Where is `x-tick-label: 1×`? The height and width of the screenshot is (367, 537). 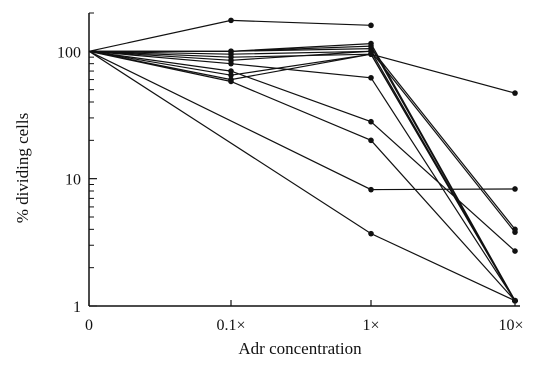
x-tick-label: 1× is located at coordinates (370, 325).